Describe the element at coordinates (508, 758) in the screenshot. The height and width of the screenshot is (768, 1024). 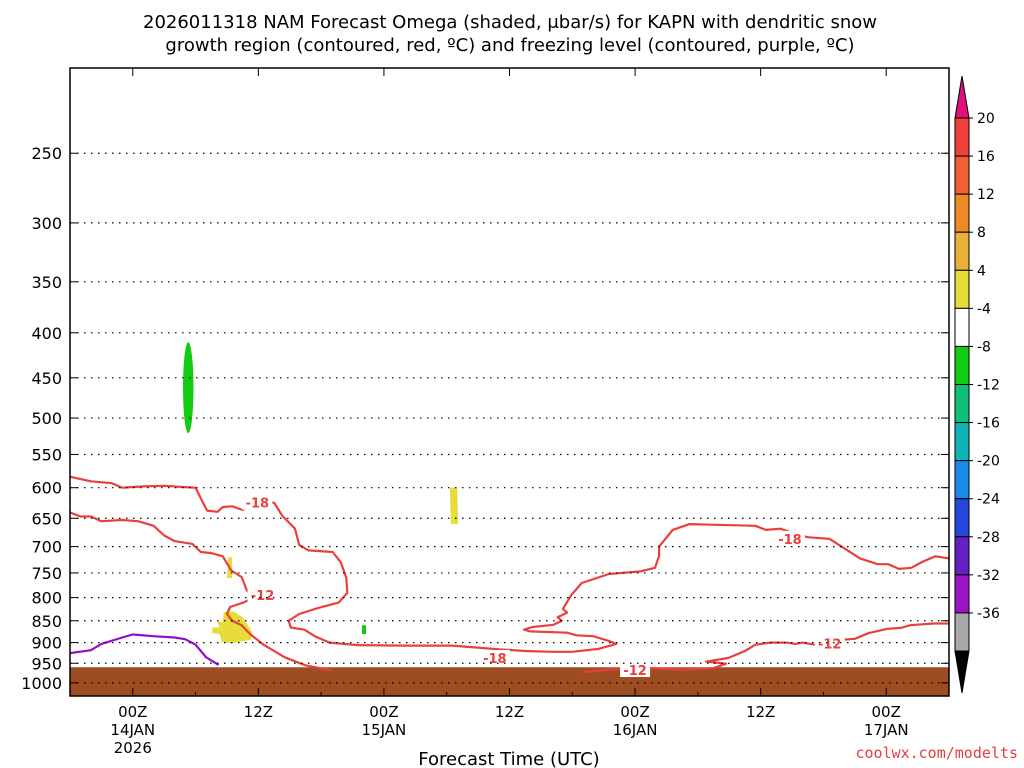
I see `x-axis-title: Forecast Time (UTC)` at that location.